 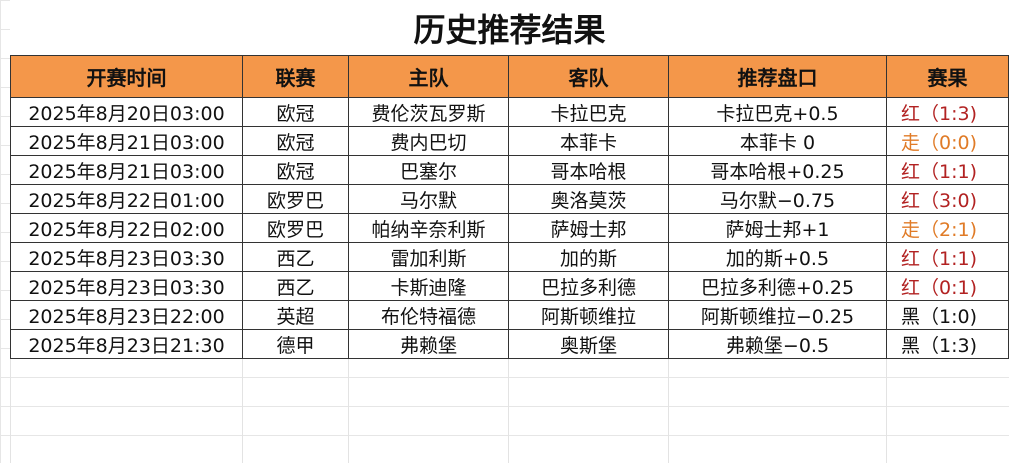 What do you see at coordinates (428, 170) in the screenshot?
I see `cell-home: 巴塞尔` at bounding box center [428, 170].